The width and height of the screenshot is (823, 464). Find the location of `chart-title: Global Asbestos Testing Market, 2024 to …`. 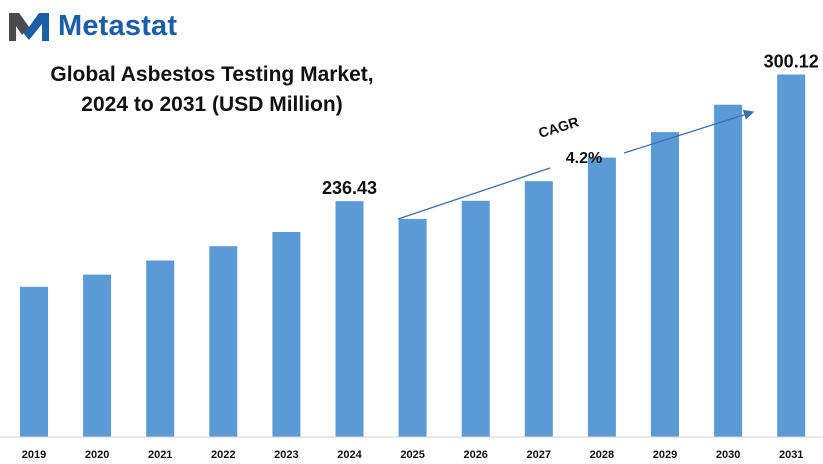

chart-title: Global Asbestos Testing Market, 2024 to … is located at coordinates (212, 90).